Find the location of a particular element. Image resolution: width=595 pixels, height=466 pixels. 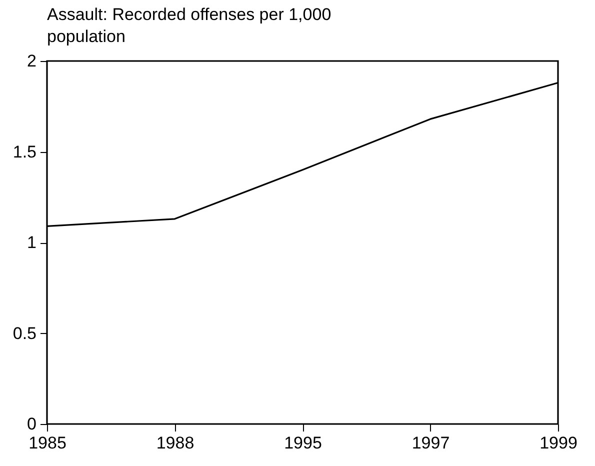

y-tick-label: 0.5 is located at coordinates (24, 333).